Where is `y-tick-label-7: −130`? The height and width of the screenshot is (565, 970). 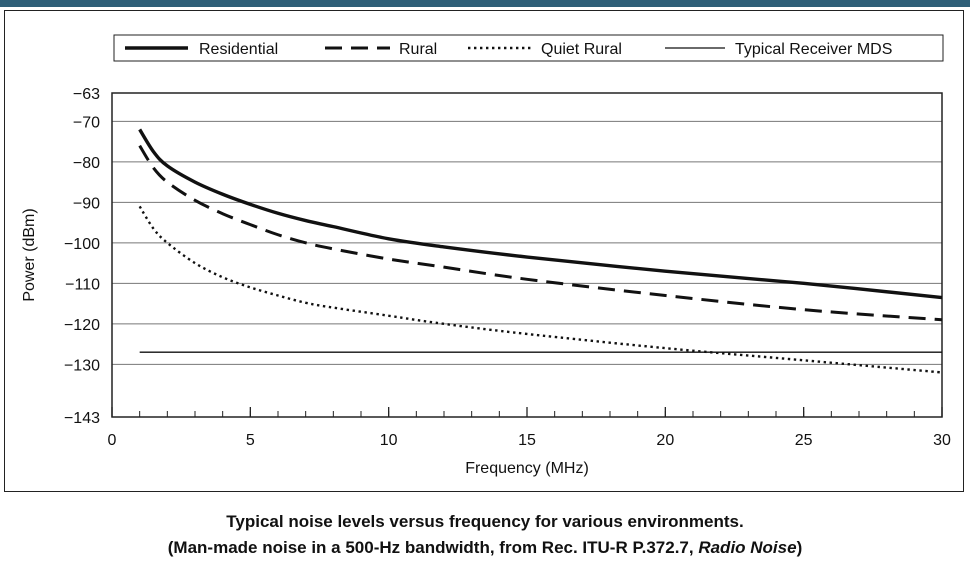 y-tick-label-7: −130 is located at coordinates (82, 365).